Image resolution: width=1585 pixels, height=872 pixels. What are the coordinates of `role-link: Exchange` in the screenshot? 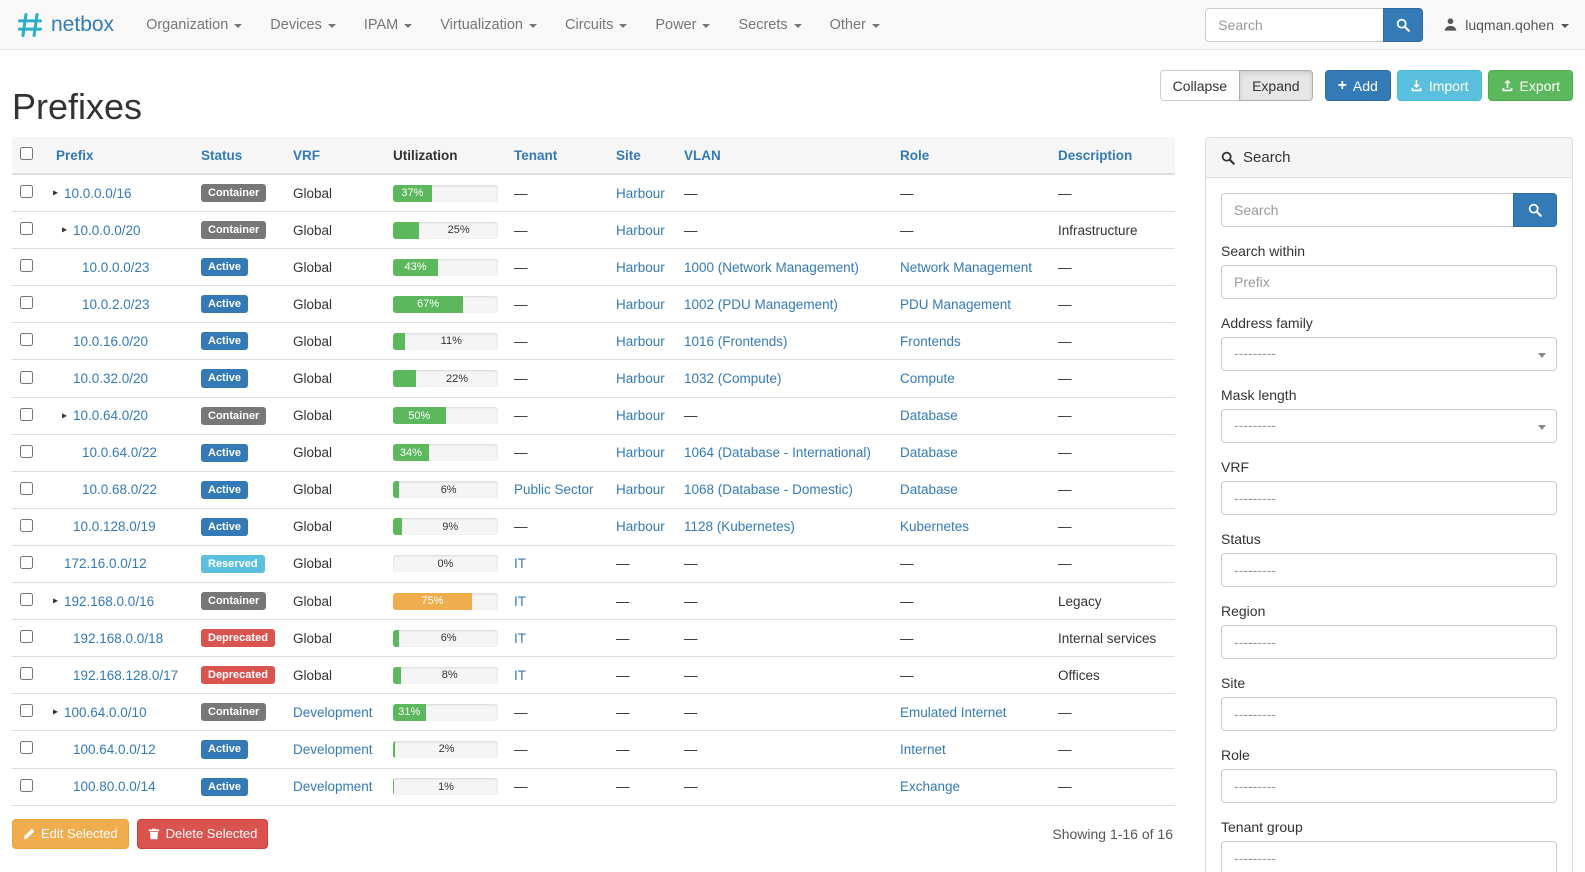 It's located at (930, 787).